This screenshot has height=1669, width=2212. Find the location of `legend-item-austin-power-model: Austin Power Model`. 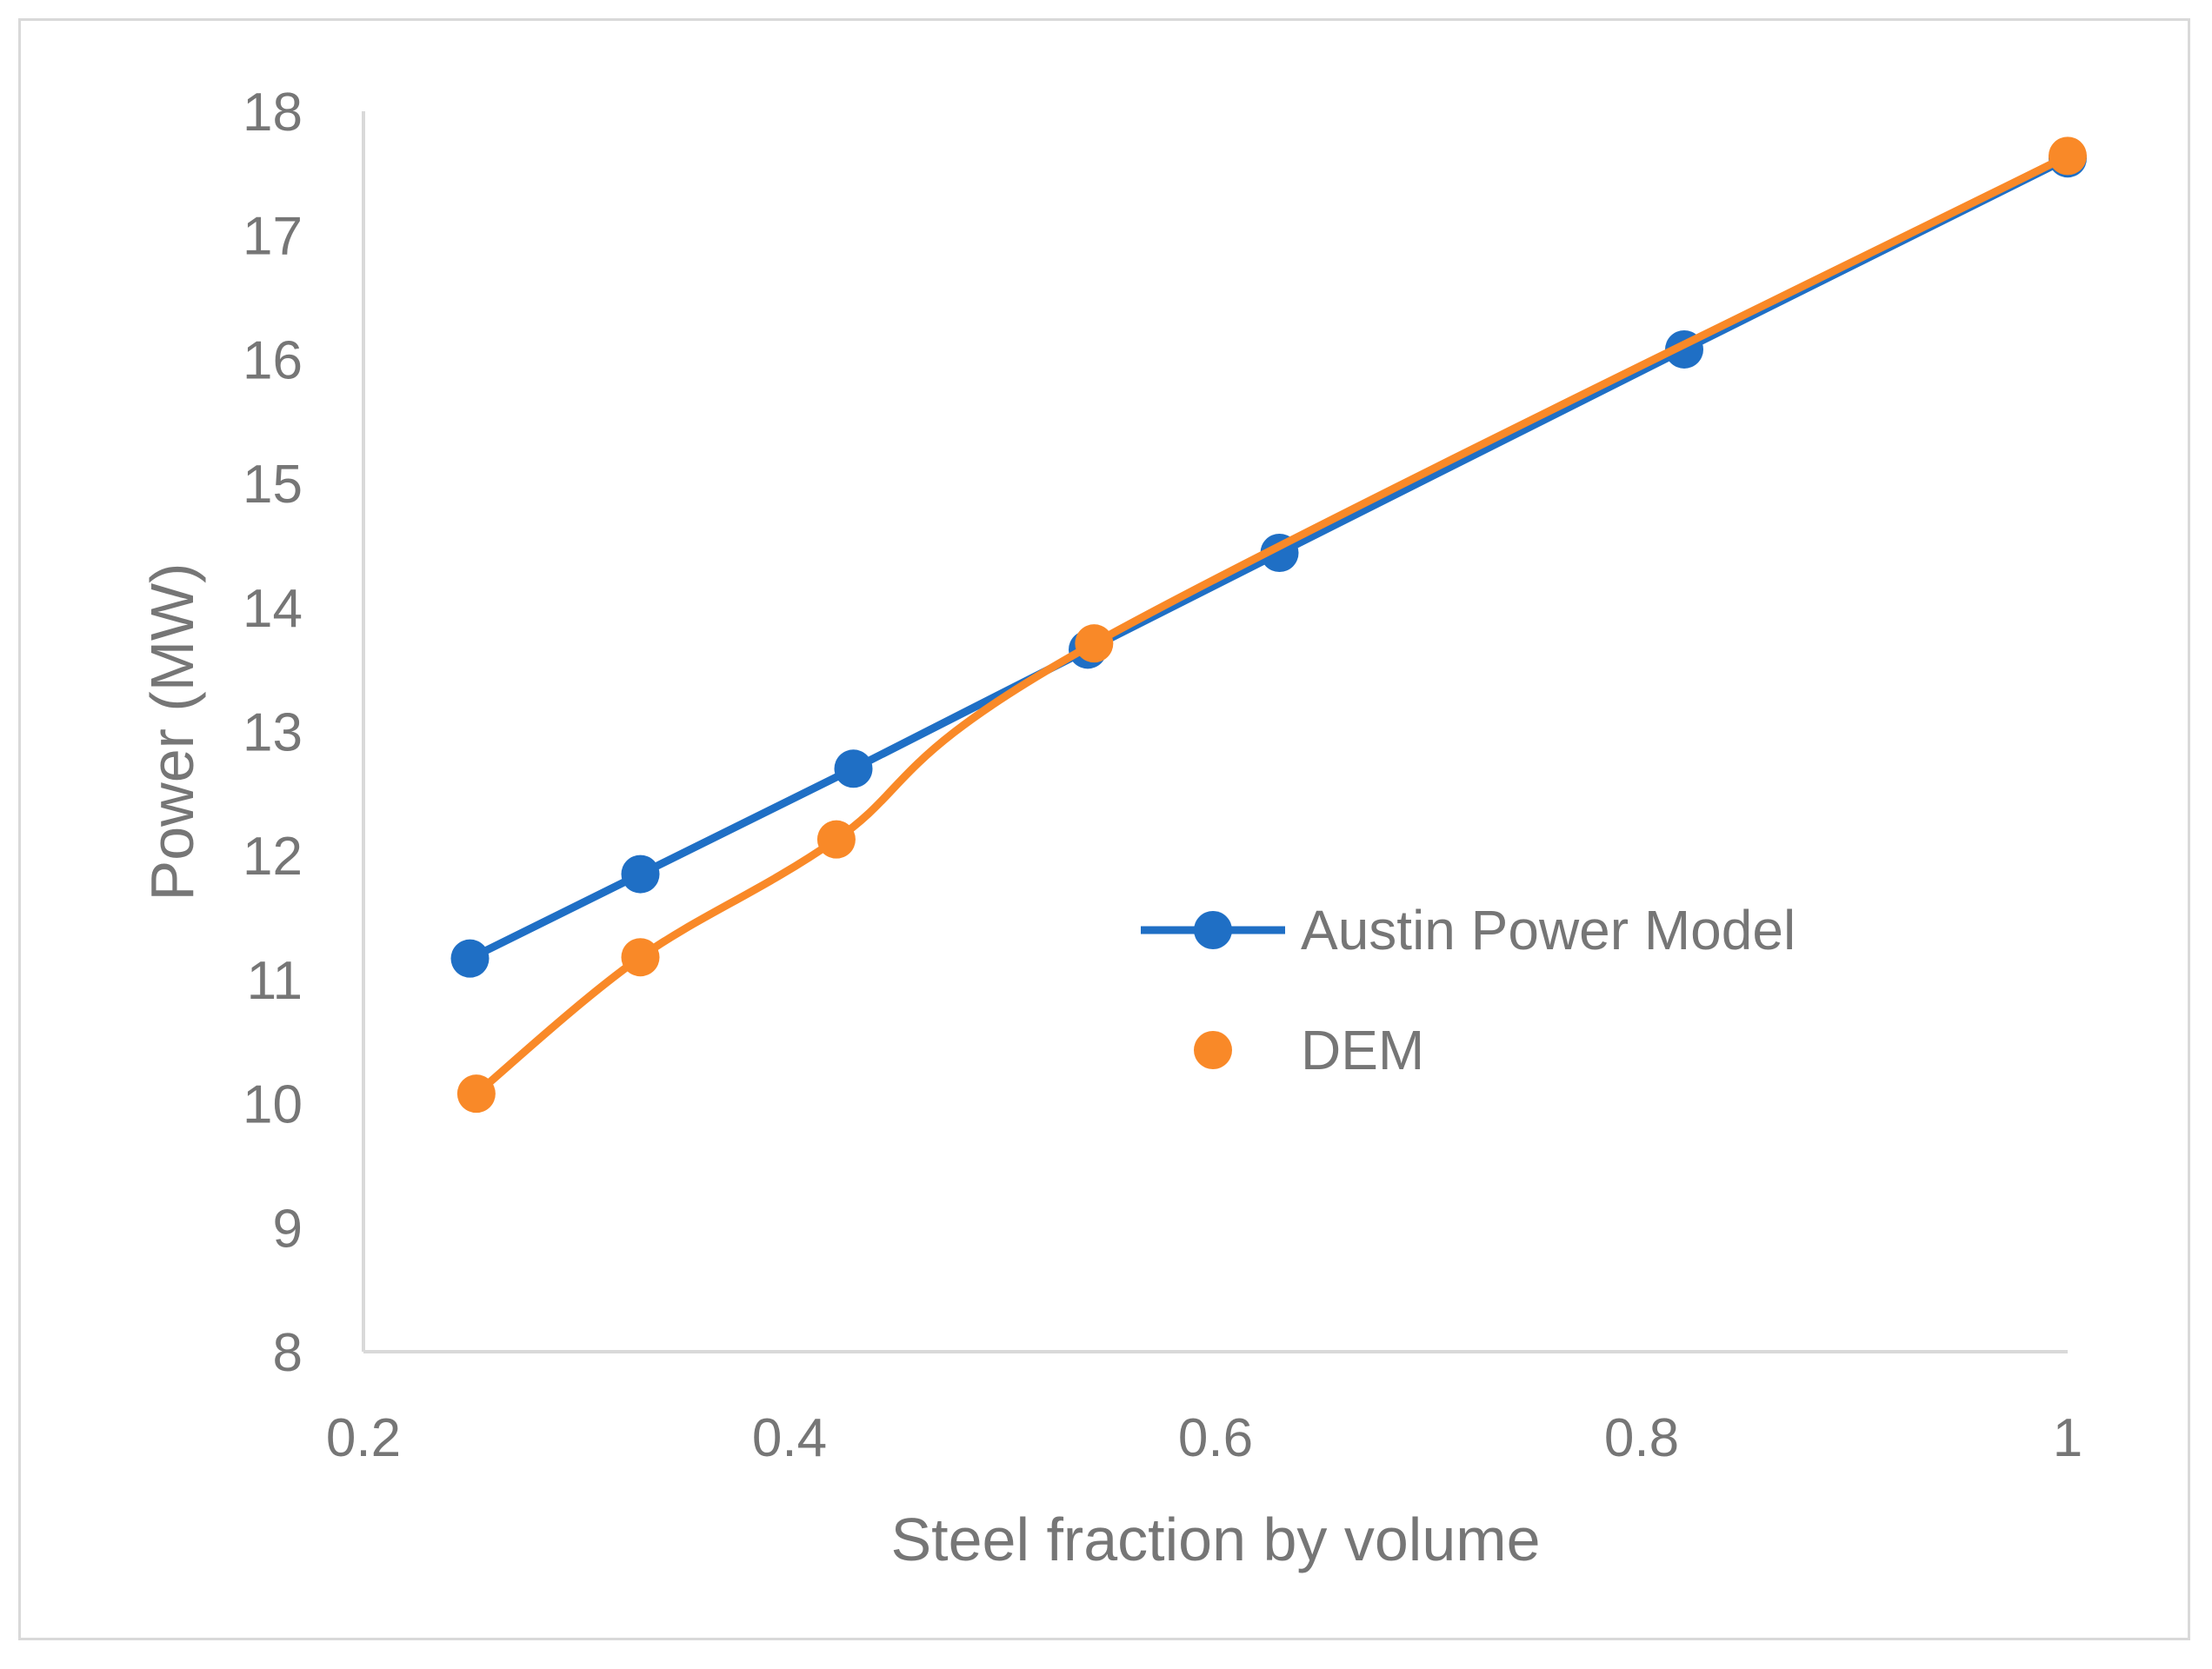

legend-item-austin-power-model: Austin Power Model is located at coordinates (1468, 930).